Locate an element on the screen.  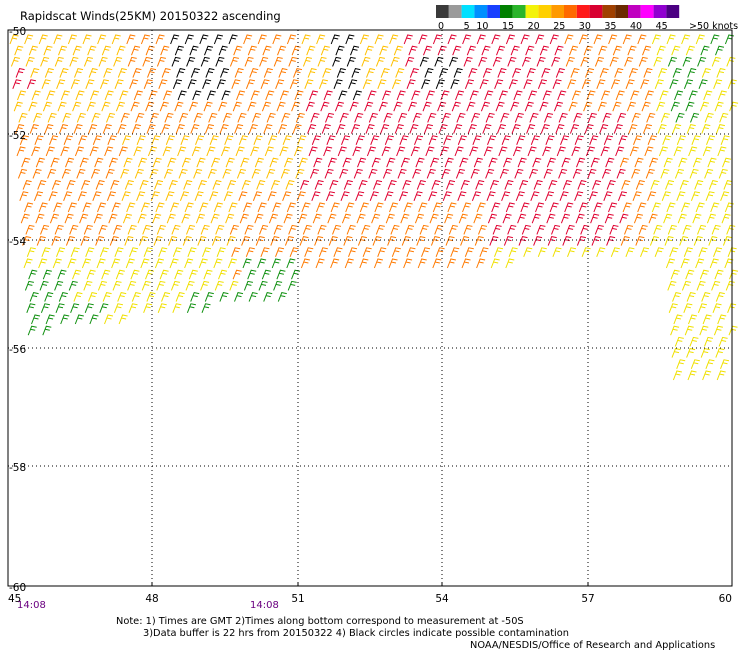
speed-legend: 0 5 10 15 20 25 30 35 40 45 is located at coordinates (558, 18).